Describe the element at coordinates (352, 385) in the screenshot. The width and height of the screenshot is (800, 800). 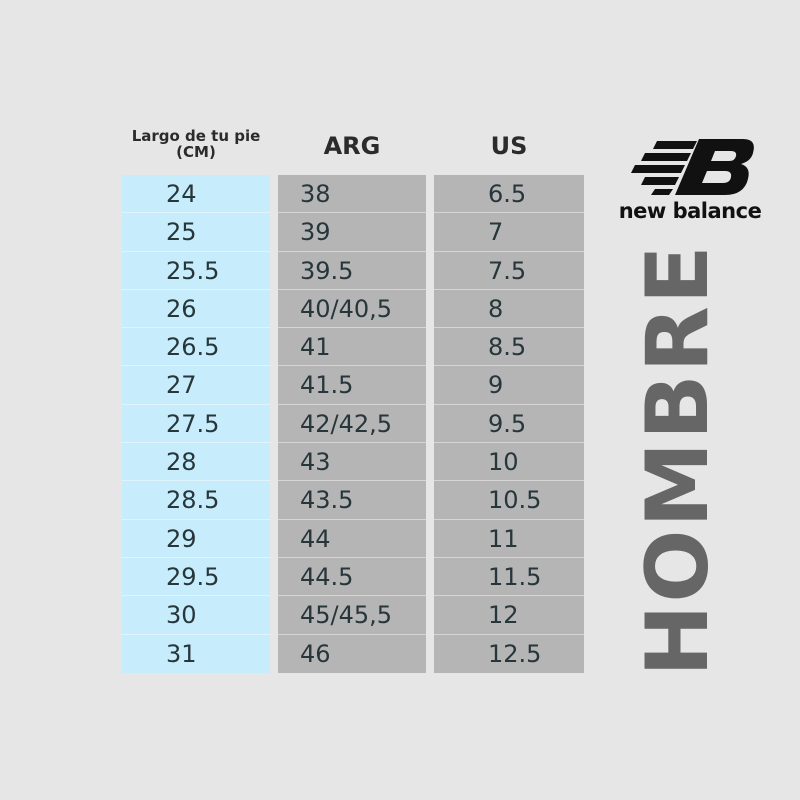
I see `cell-arg: 41.5` at that location.